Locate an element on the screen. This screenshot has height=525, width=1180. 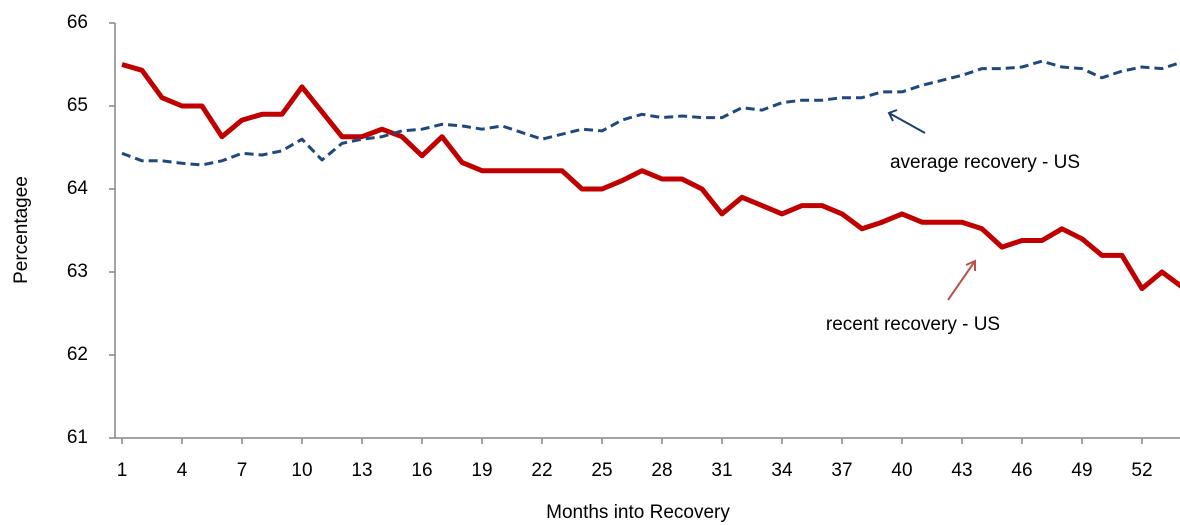
y-tick-label: 64 is located at coordinates (78, 188).